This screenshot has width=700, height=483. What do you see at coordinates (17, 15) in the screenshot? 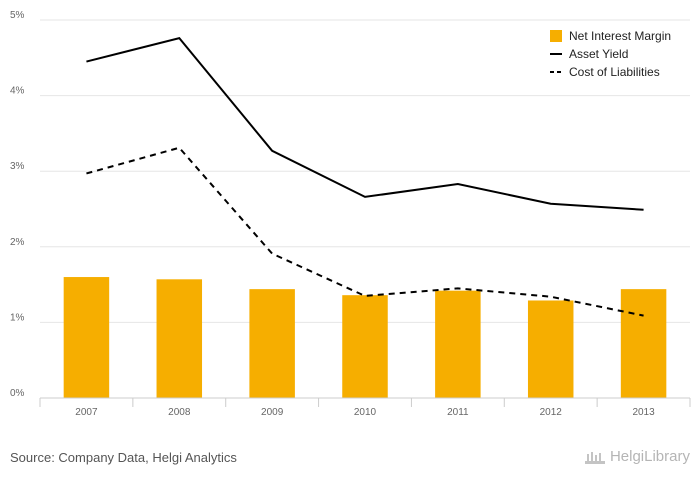
I see `y-tick-label: 5%` at bounding box center [17, 15].